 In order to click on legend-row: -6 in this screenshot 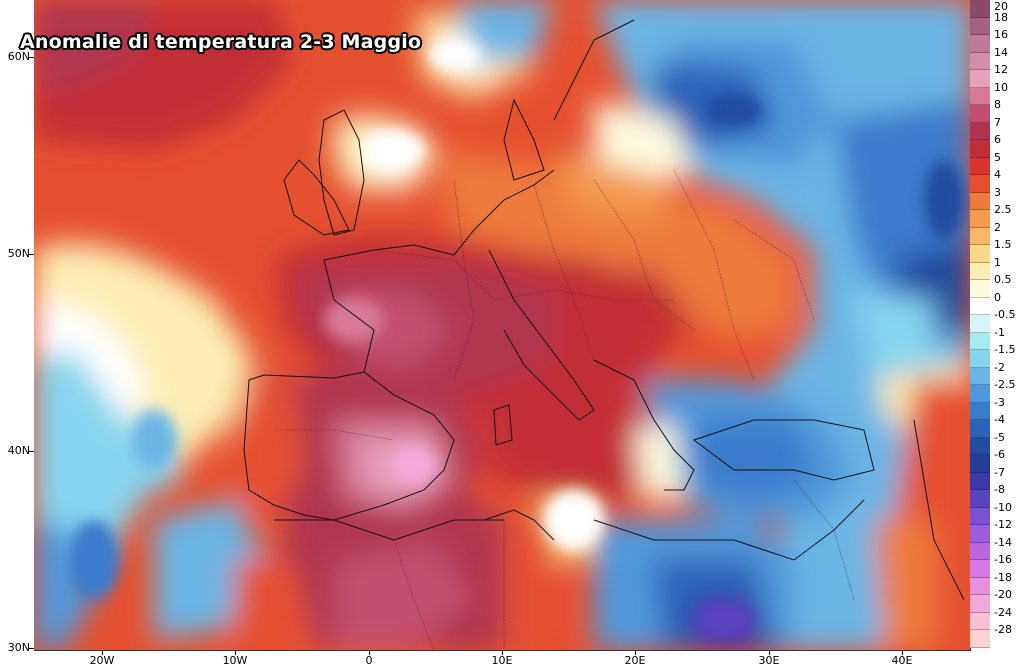, I will do `click(997, 460)`.